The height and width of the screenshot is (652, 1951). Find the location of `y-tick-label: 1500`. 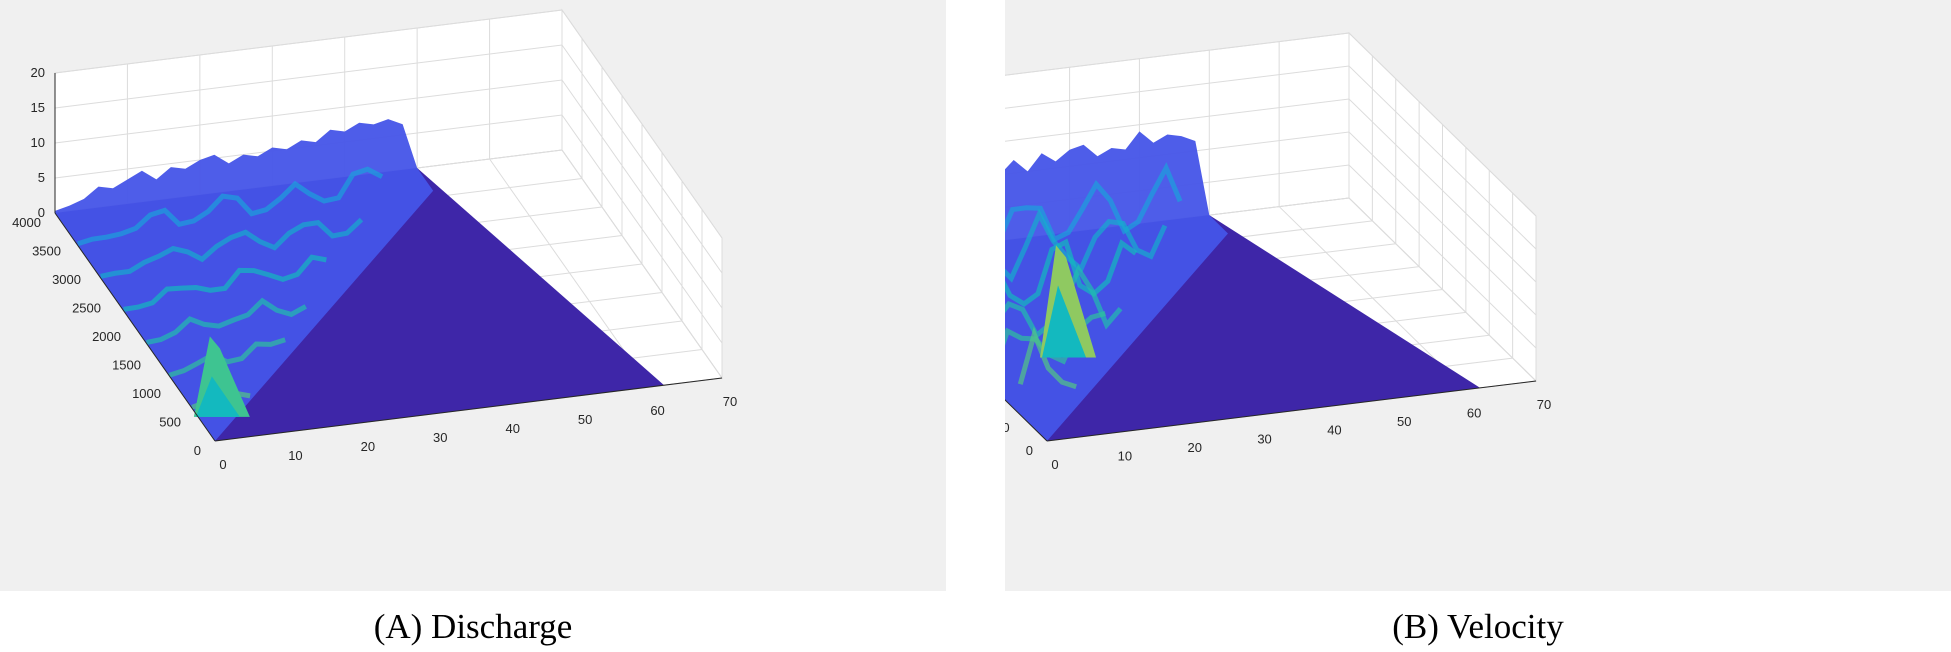

y-tick-label: 1500 is located at coordinates (126, 365).